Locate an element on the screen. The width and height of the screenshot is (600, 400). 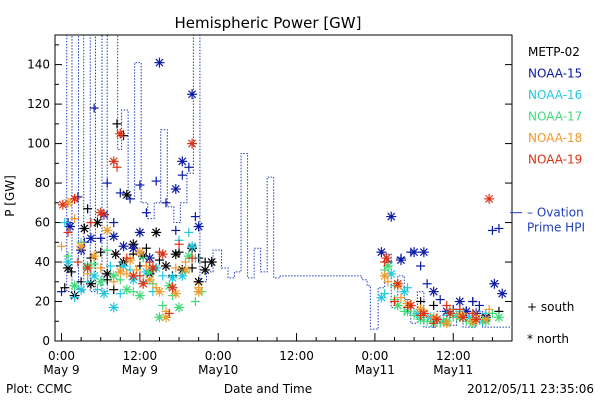
x-axis-label: Date and Time is located at coordinates (268, 389).